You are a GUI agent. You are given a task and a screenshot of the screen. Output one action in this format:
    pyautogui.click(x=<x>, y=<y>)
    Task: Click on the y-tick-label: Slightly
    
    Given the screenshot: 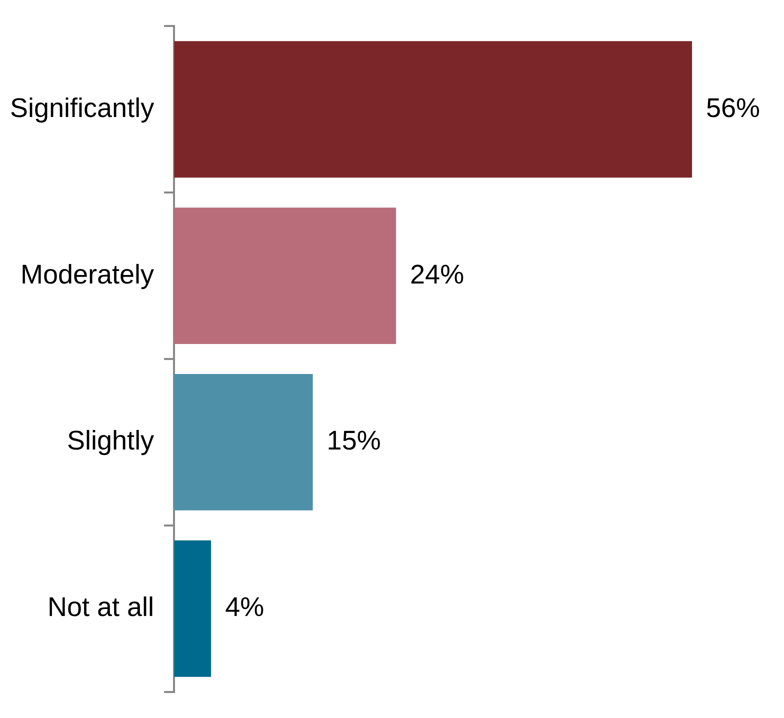 What is the action you would take?
    pyautogui.click(x=111, y=441)
    